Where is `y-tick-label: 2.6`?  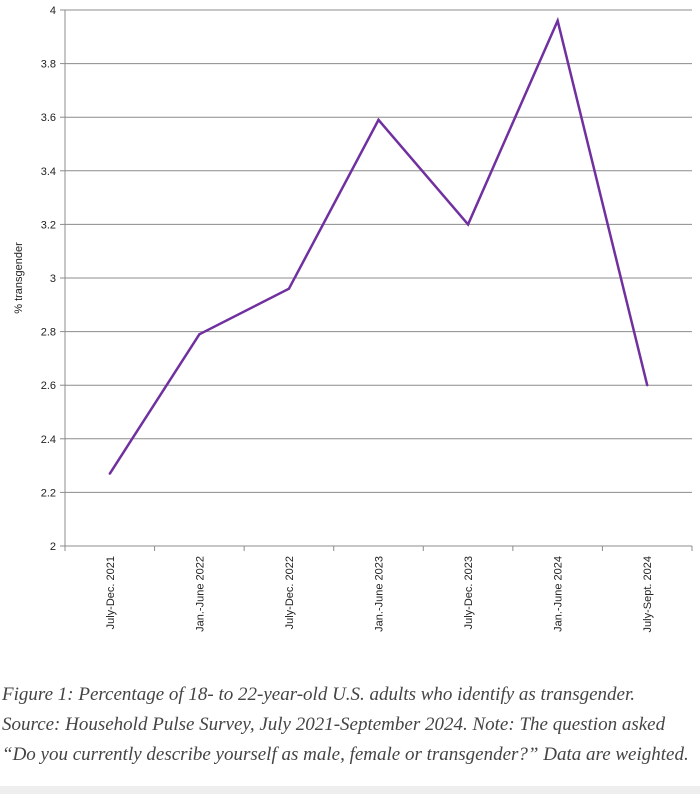 y-tick-label: 2.6 is located at coordinates (48, 386).